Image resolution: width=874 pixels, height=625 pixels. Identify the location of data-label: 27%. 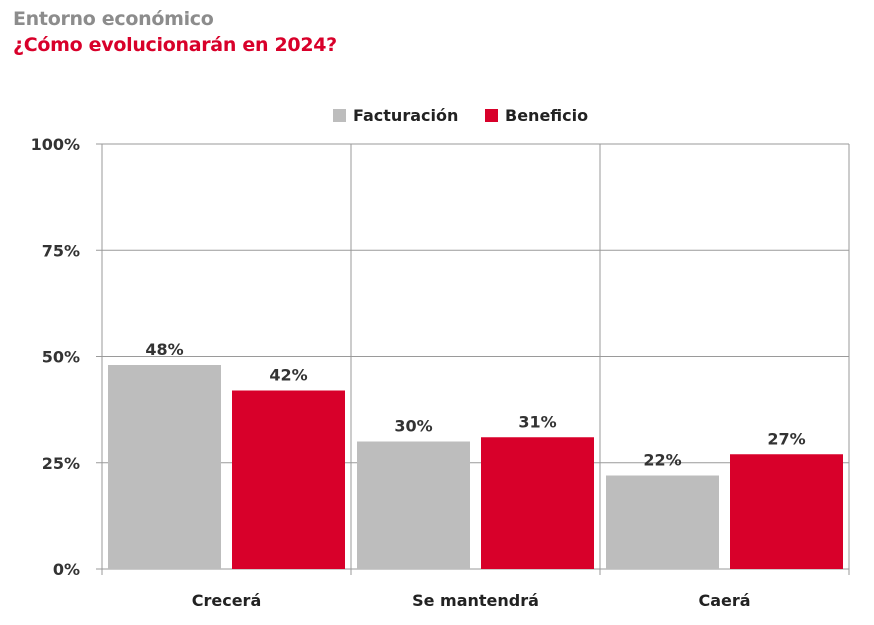
(786, 438).